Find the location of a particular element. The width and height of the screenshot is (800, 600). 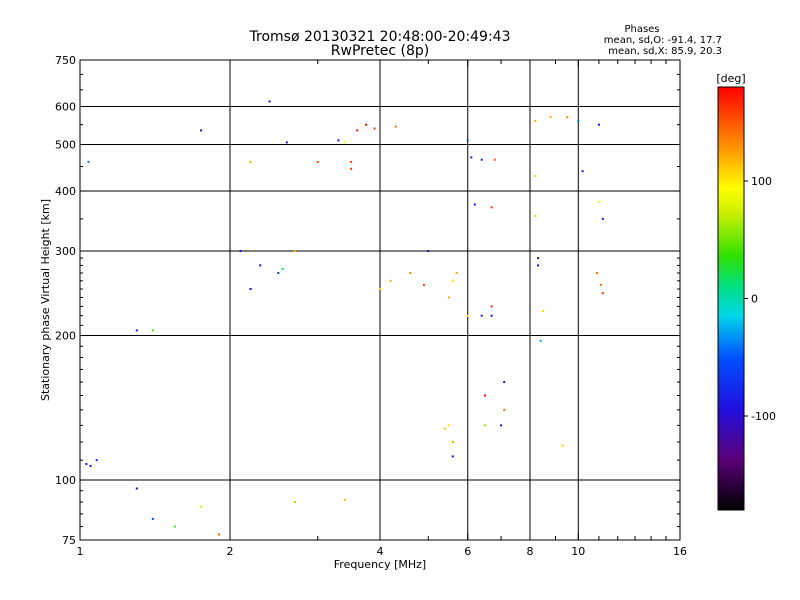

y-tick-label: 400 is located at coordinates (65, 191).